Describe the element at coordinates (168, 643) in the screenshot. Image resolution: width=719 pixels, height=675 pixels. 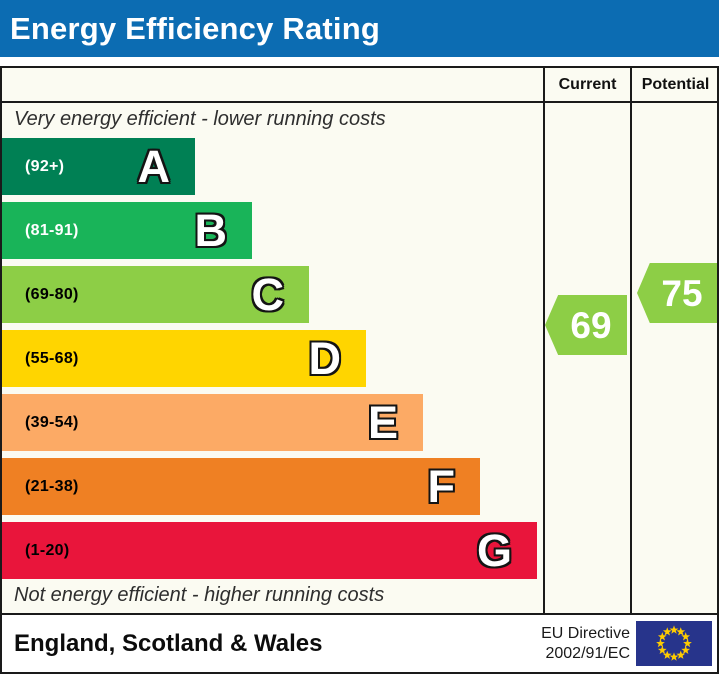
I see `region-label: England, Scotland & Wales` at that location.